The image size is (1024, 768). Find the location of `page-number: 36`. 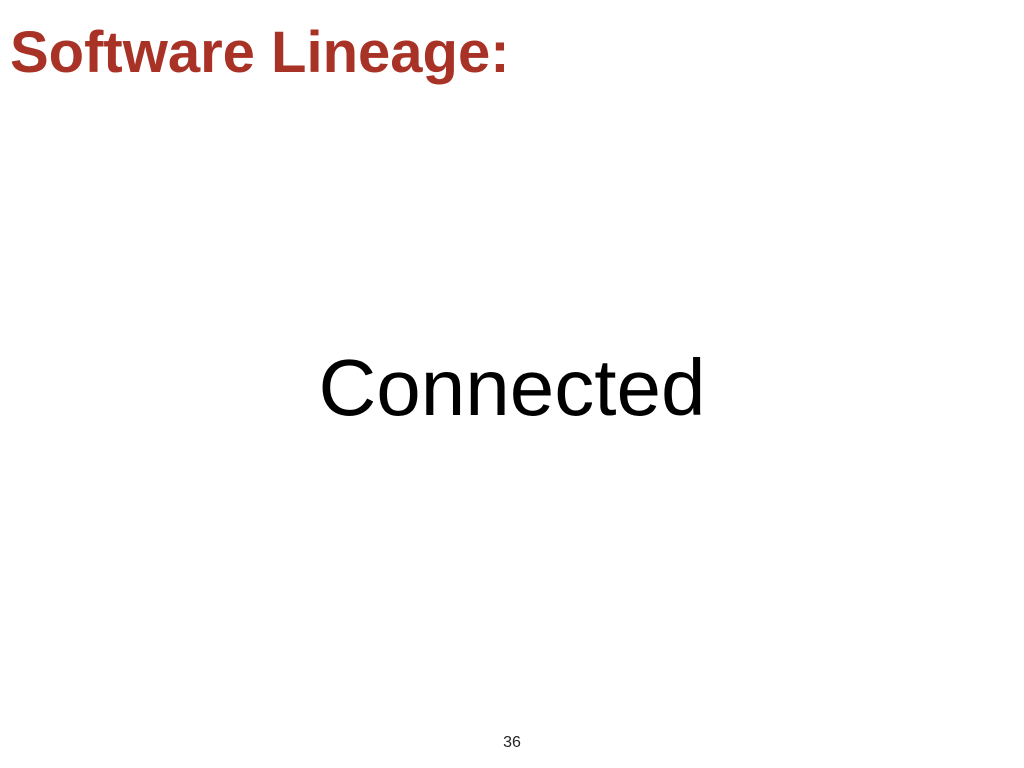

page-number: 36 is located at coordinates (512, 742).